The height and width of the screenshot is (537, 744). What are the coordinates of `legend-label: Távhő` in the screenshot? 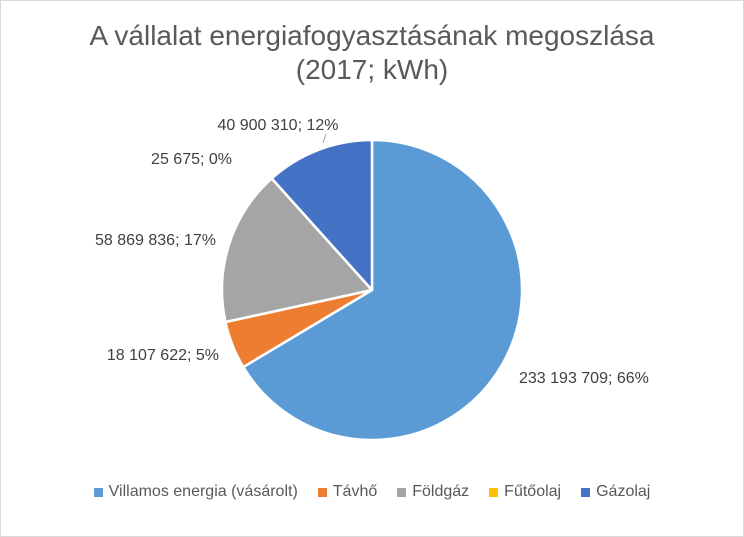 It's located at (355, 491).